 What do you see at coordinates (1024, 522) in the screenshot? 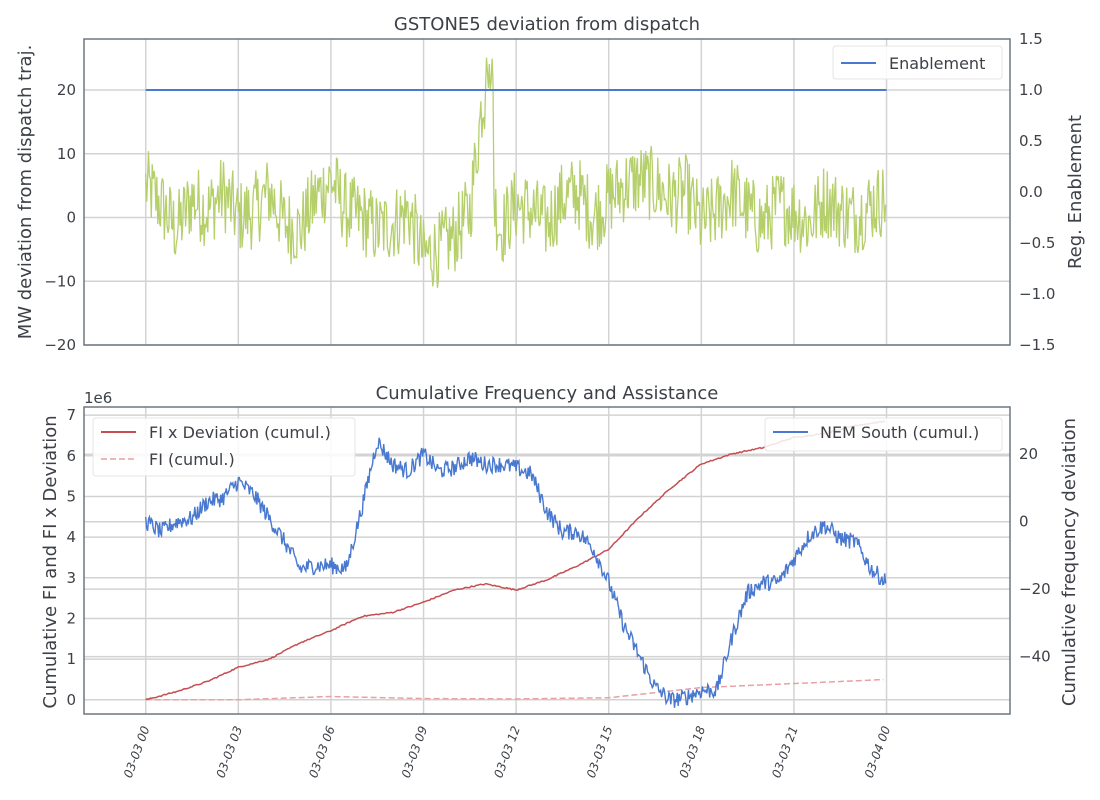
I see `bottom-y2-tick-label: 0` at bounding box center [1024, 522].